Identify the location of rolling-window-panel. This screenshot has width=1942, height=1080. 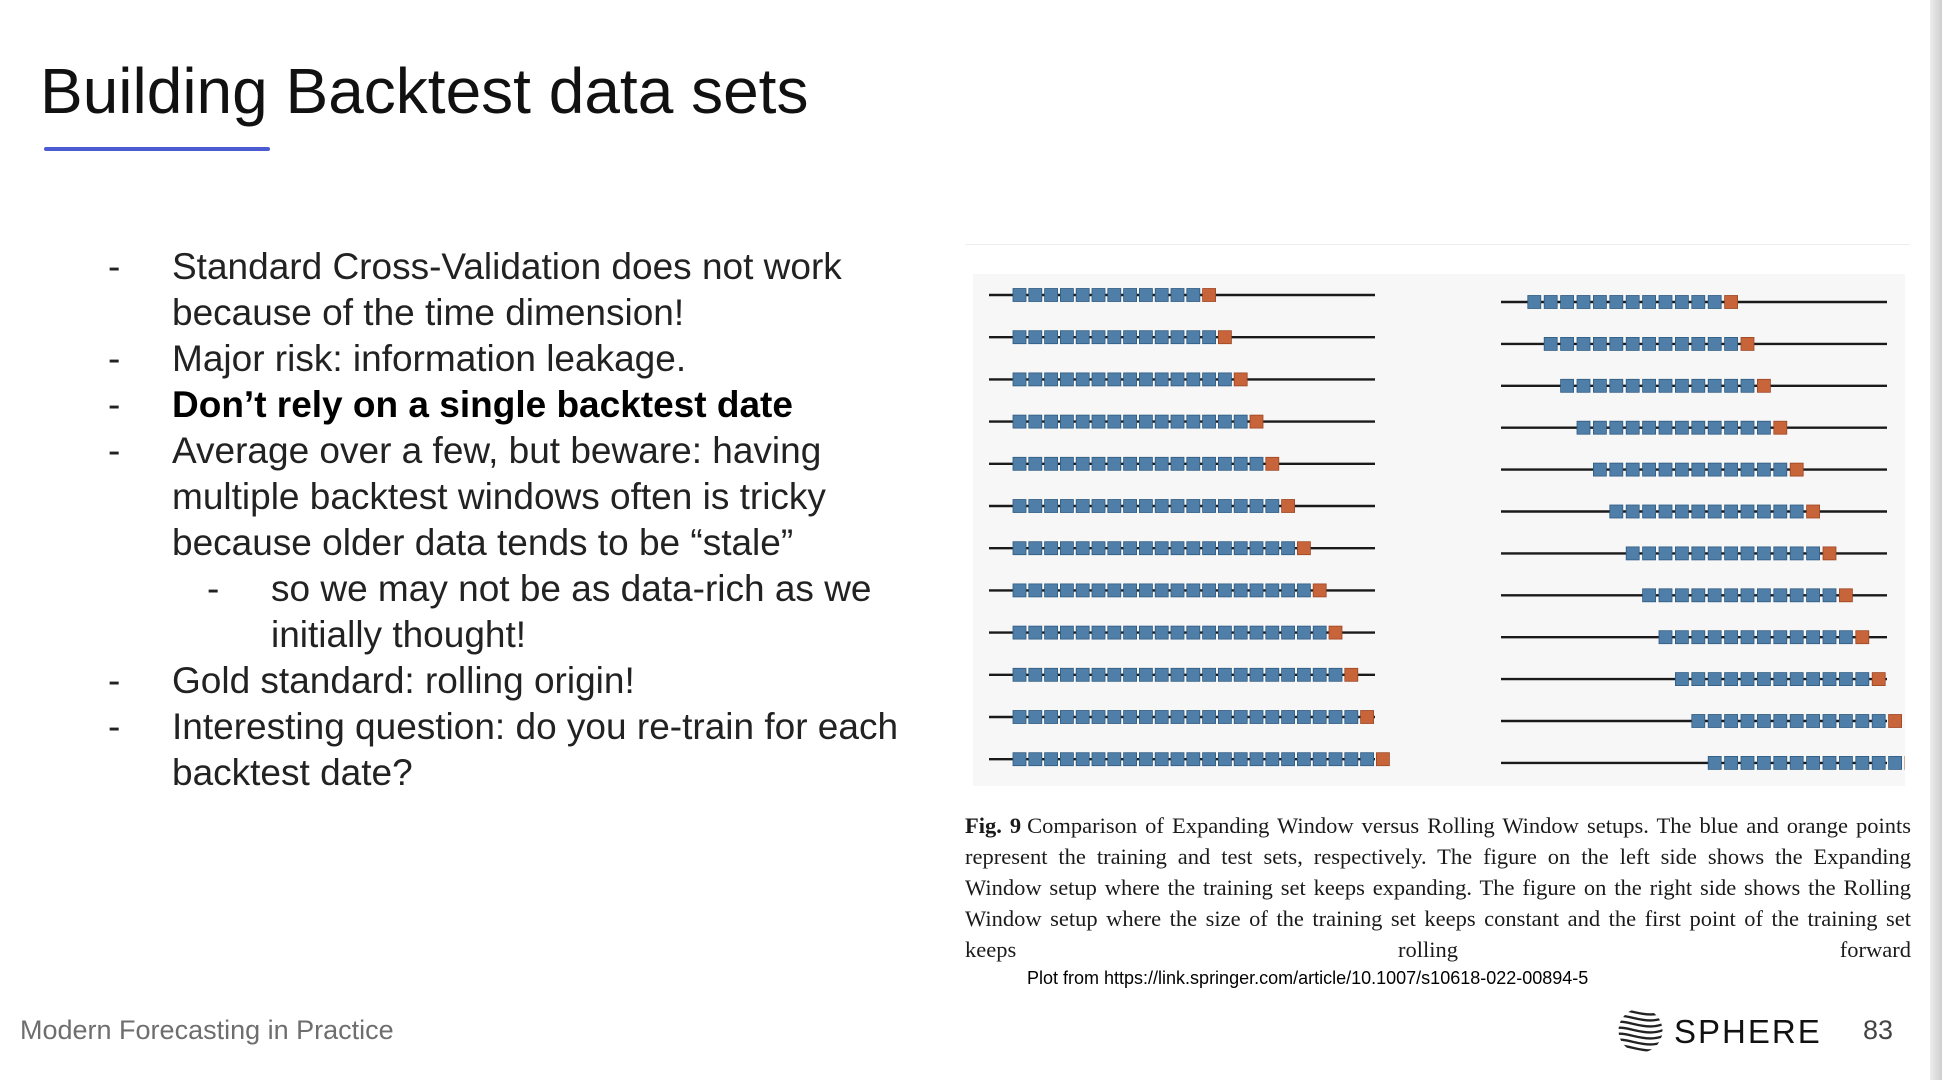
(1703, 532).